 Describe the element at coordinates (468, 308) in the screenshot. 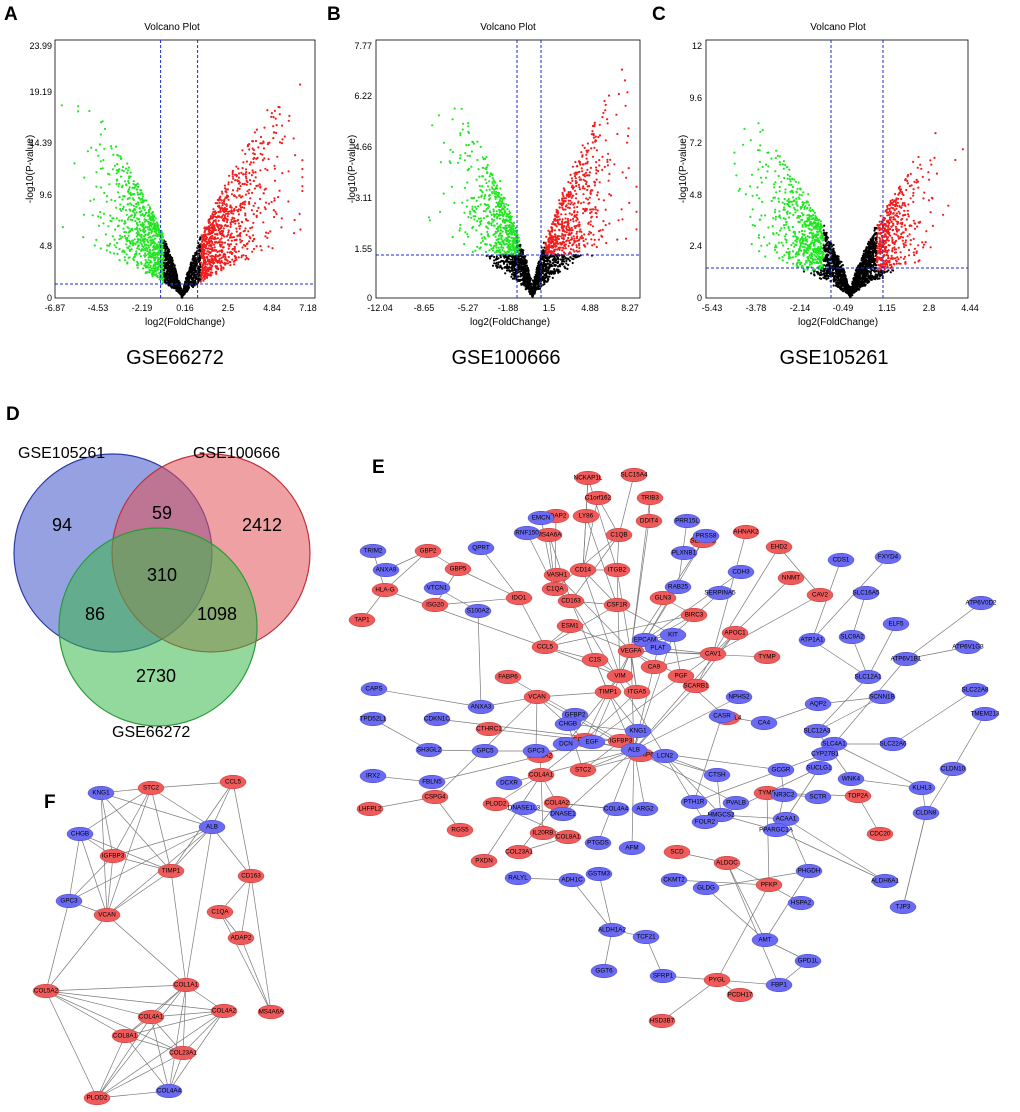

I see `xtick-b-2: -5.27` at that location.